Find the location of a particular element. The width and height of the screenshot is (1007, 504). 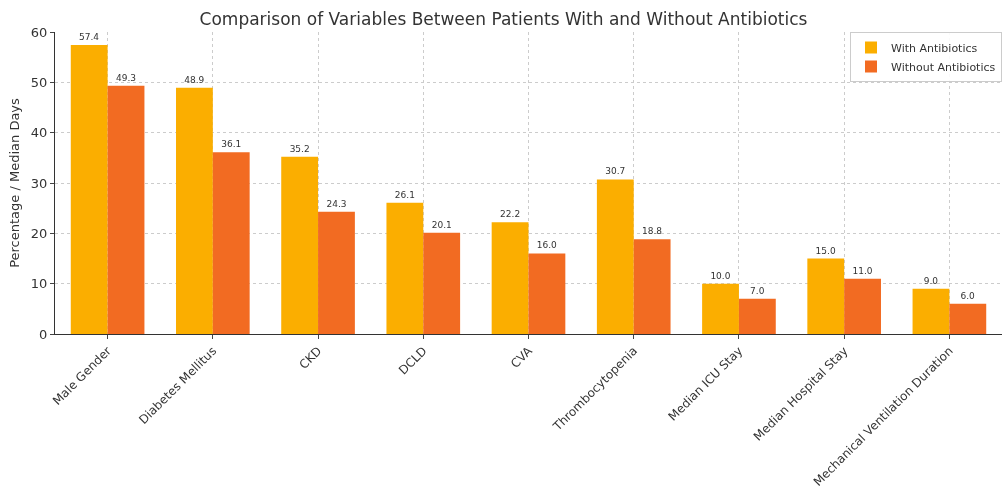

y-tick-label: 30 is located at coordinates (39, 183).